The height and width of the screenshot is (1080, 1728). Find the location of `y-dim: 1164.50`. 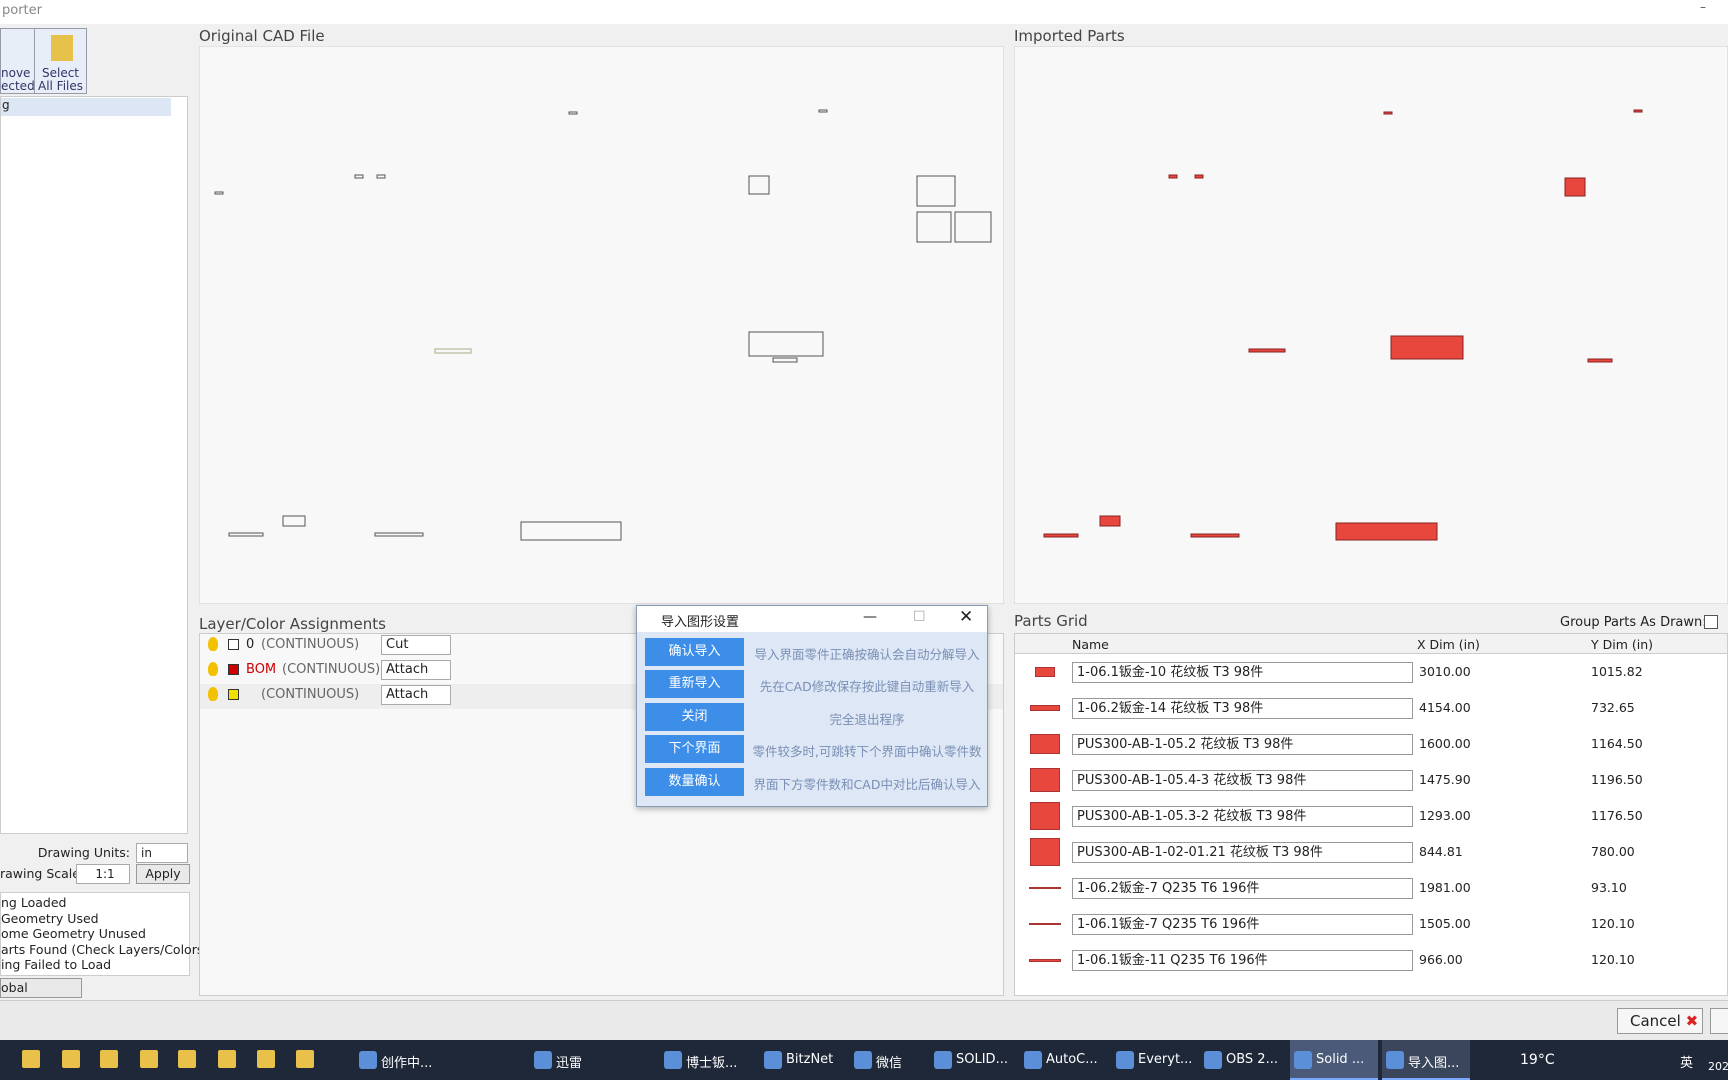

y-dim: 1164.50 is located at coordinates (1617, 743).